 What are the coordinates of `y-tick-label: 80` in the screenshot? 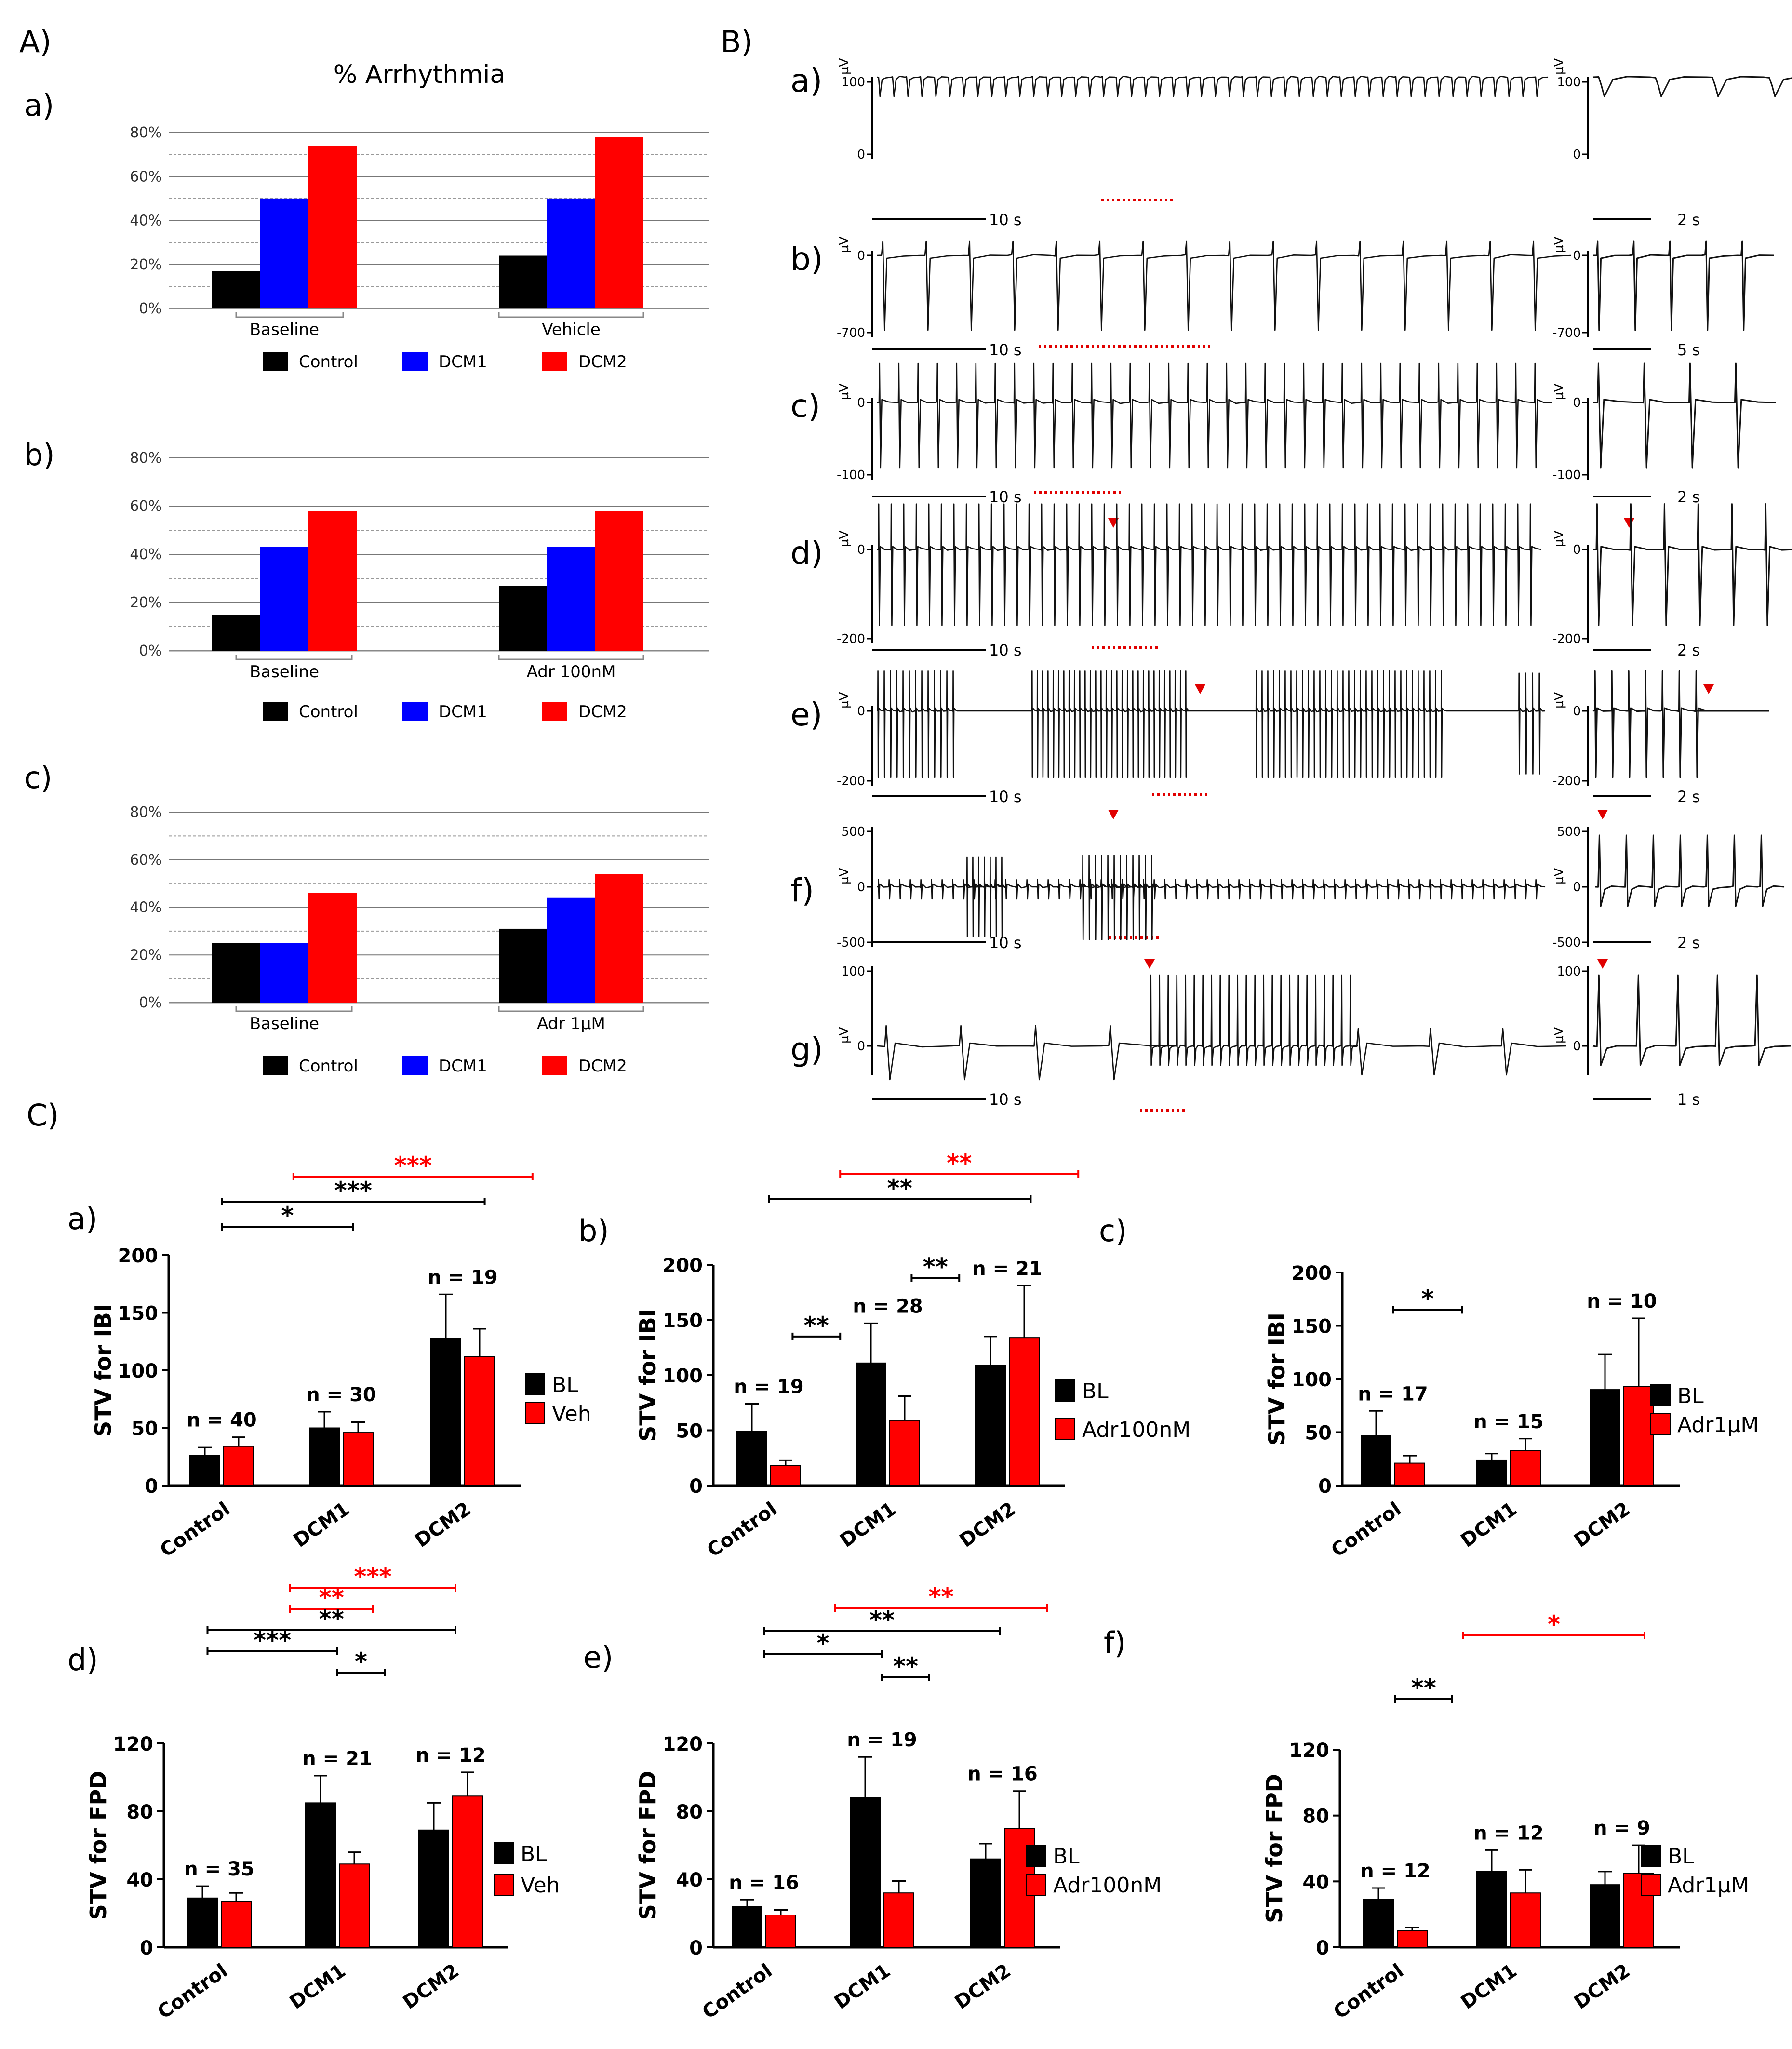 It's located at (689, 1812).